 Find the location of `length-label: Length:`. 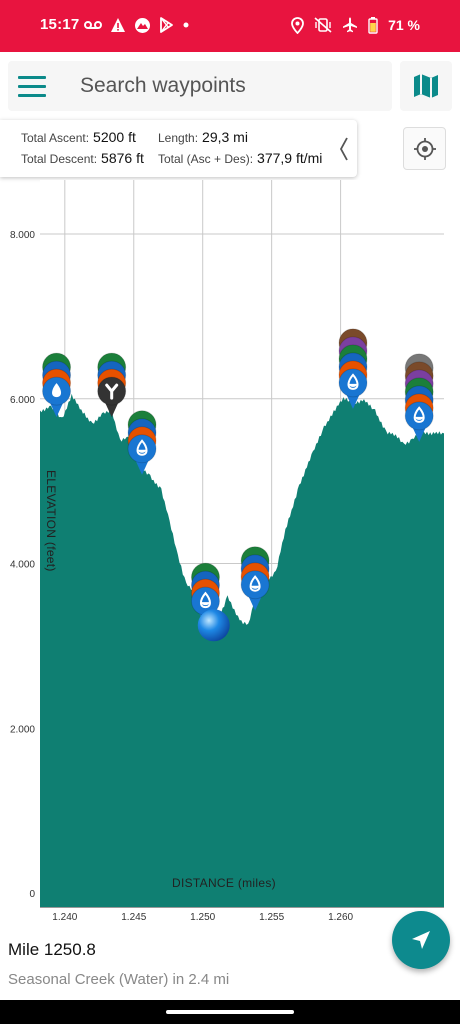

length-label: Length: is located at coordinates (178, 138).